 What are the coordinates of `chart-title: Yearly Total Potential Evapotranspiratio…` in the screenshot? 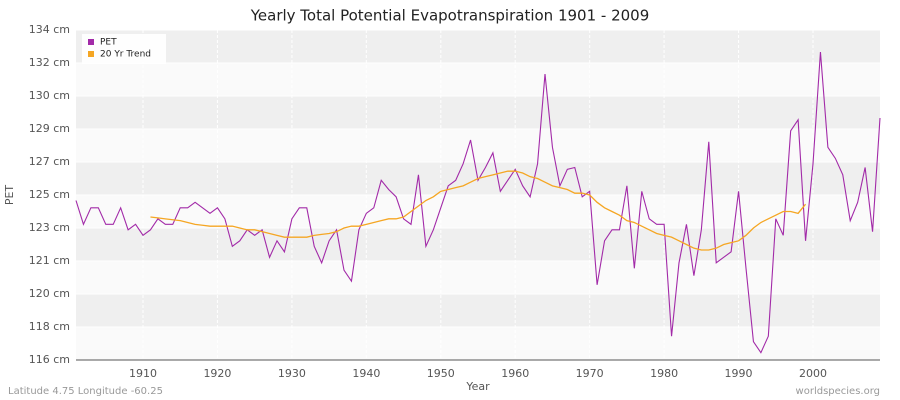 It's located at (450, 16).